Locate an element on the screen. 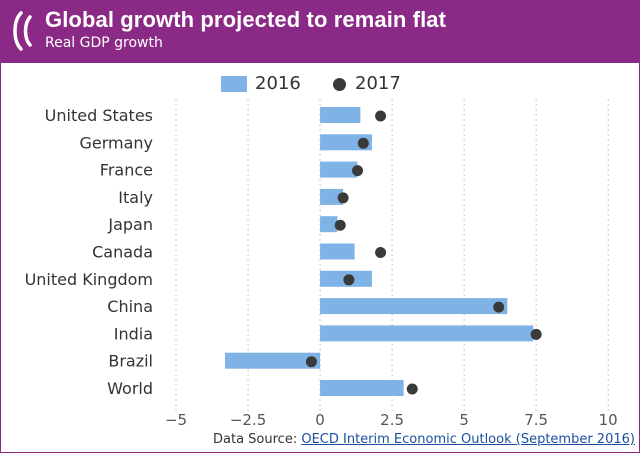  x-tick-label: 5 is located at coordinates (464, 420).